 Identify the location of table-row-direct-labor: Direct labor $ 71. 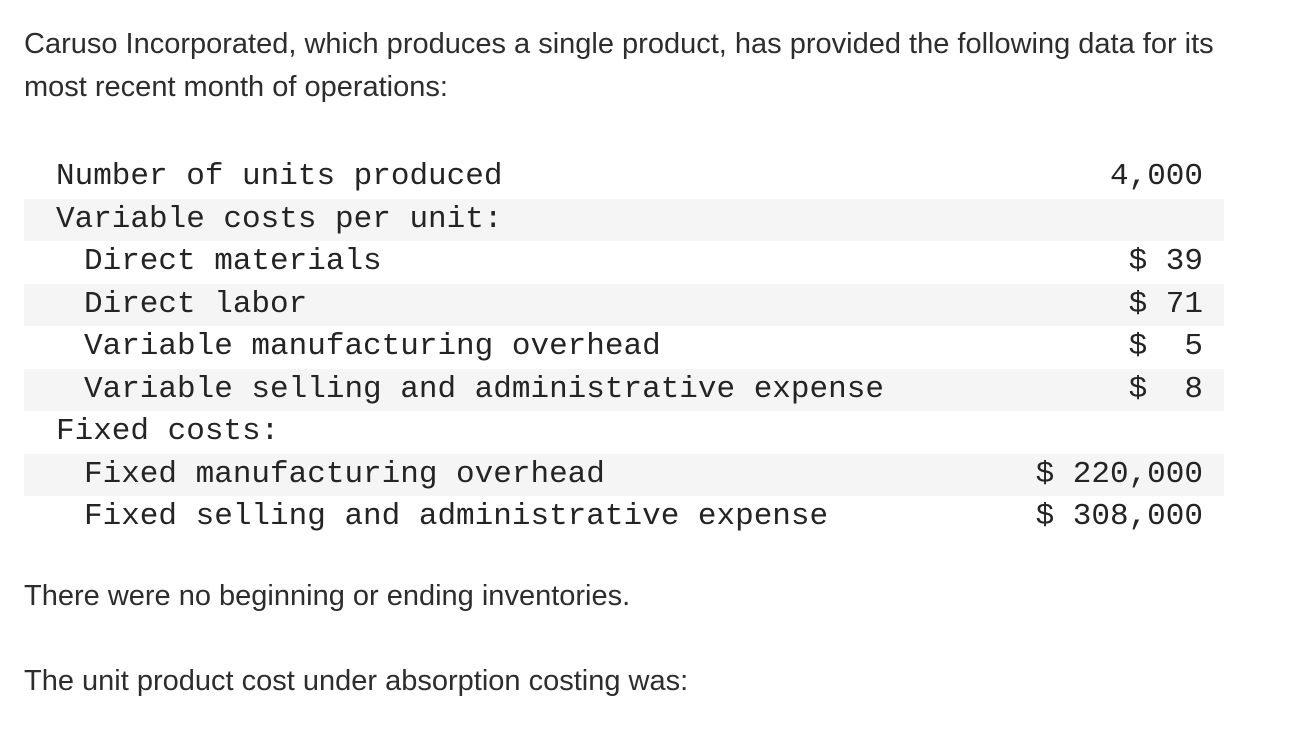
(624, 304).